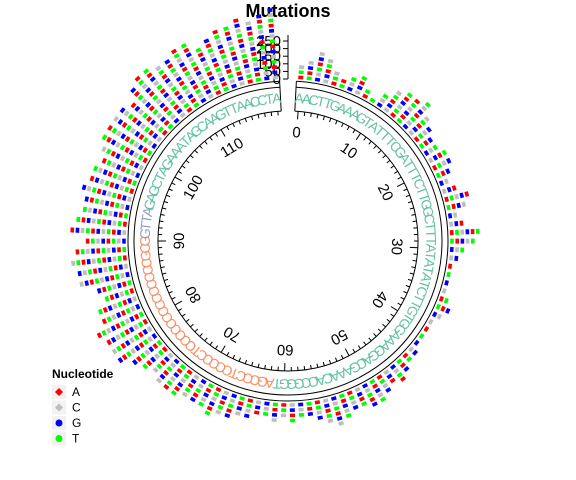 The height and width of the screenshot is (480, 576). Describe the element at coordinates (313, 100) in the screenshot. I see `sequence-letter: C` at that location.